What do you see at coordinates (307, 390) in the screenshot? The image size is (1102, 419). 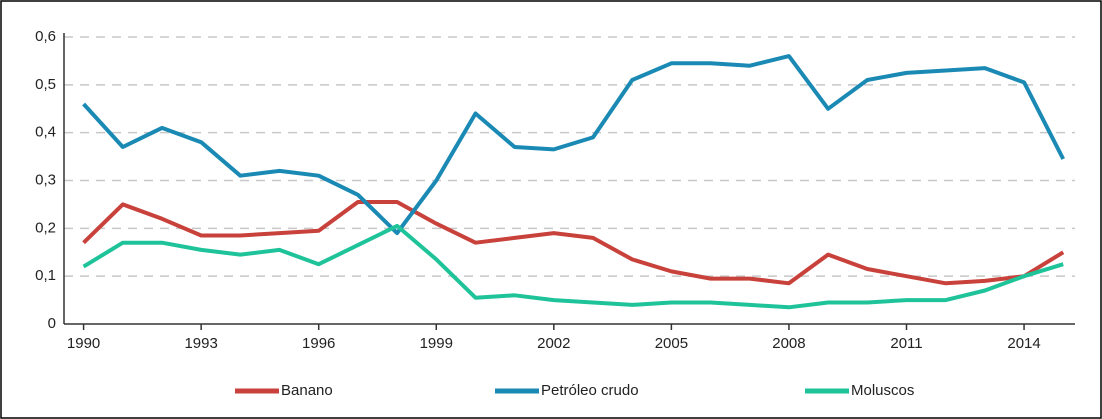 I see `legend-label: Banano` at bounding box center [307, 390].